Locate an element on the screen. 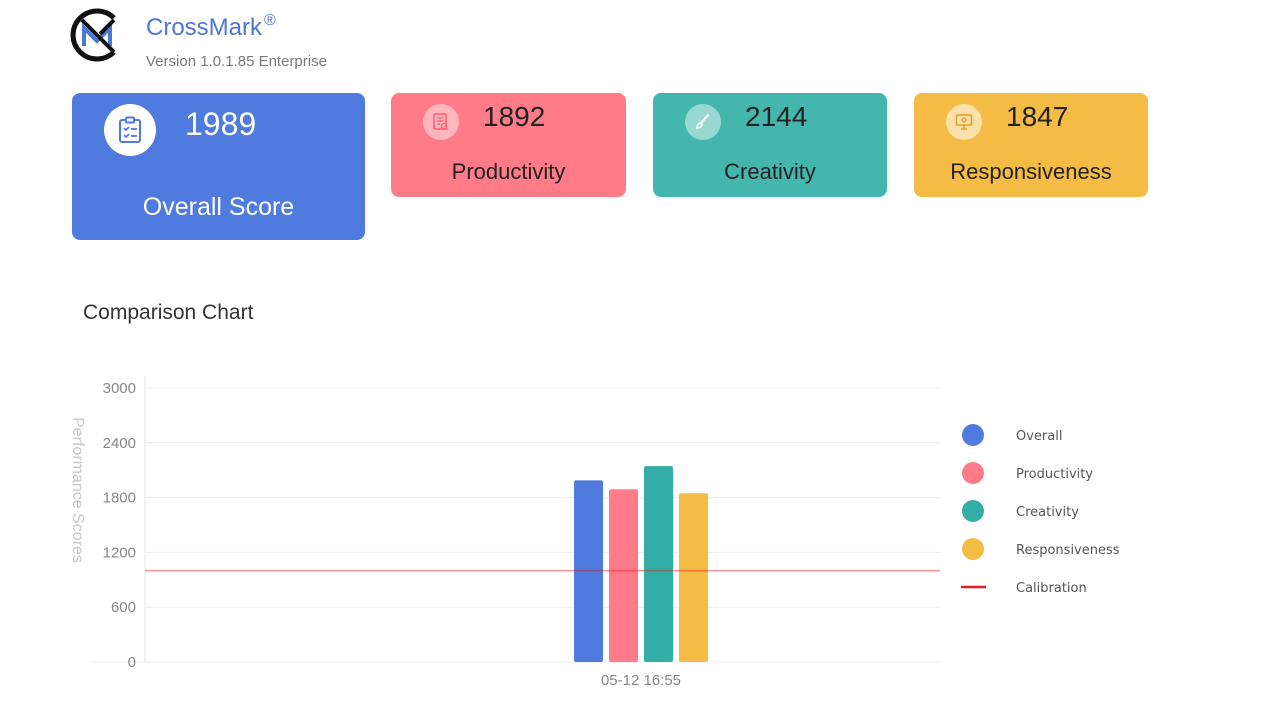  y-axis-title: Performance Scores is located at coordinates (77, 490).